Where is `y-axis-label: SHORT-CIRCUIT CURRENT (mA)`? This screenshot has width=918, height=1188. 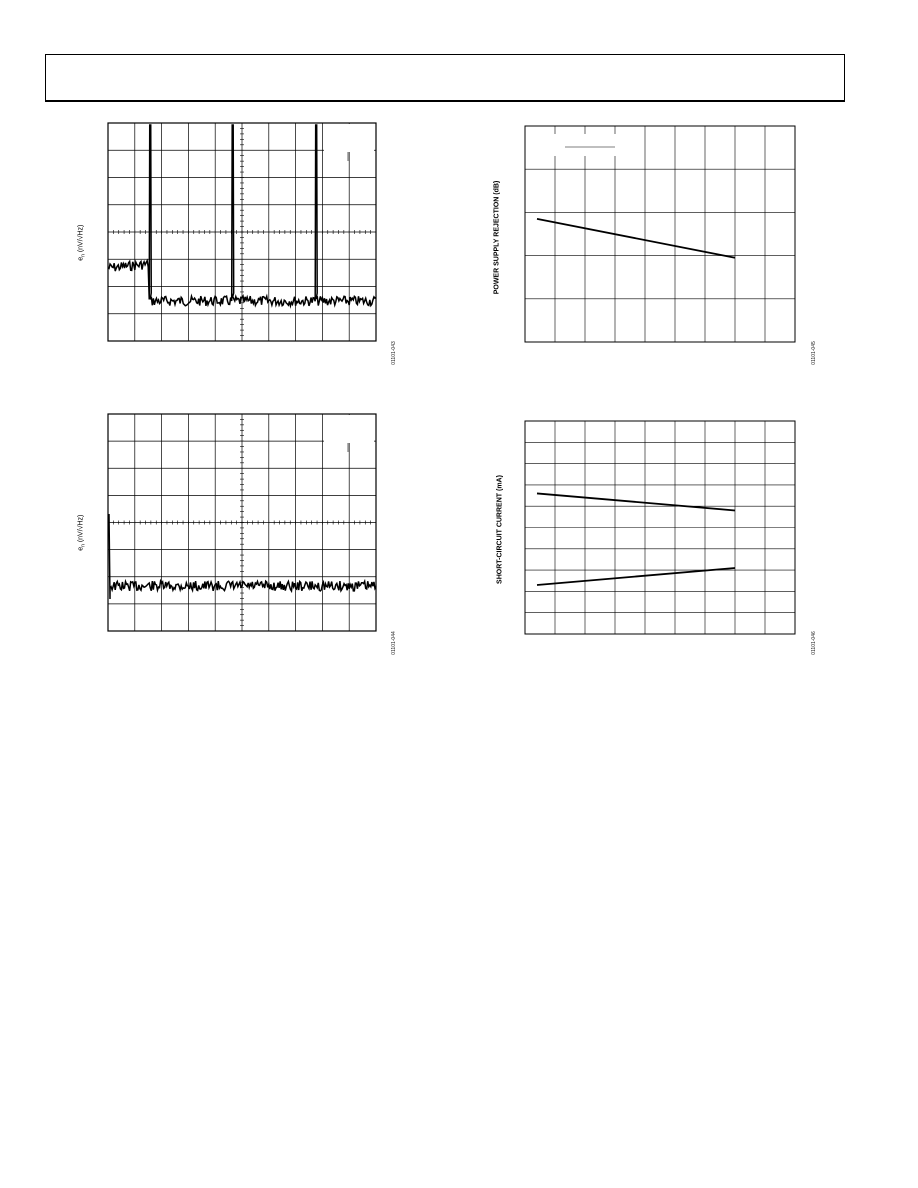
y-axis-label: SHORT-CIRCUIT CURRENT (mA) is located at coordinates (500, 529).